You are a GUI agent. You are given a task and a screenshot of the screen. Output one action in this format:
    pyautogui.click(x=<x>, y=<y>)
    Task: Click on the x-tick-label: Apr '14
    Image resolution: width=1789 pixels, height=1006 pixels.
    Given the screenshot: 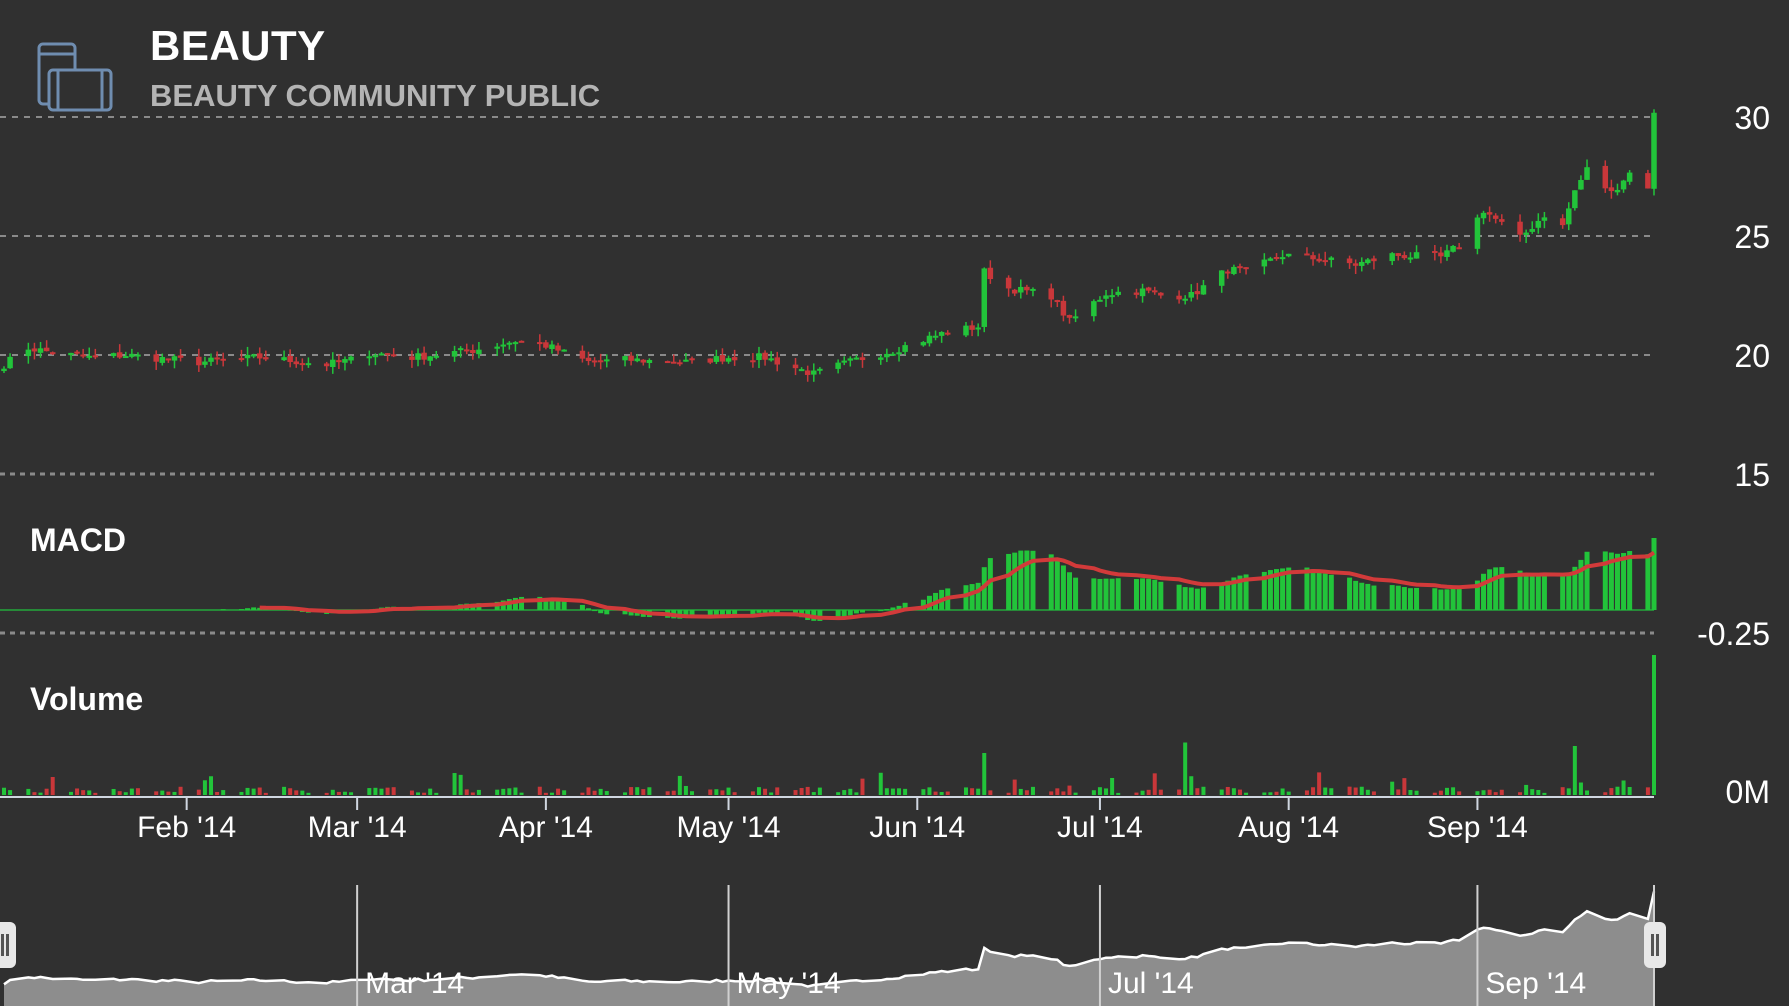 What is the action you would take?
    pyautogui.click(x=546, y=827)
    